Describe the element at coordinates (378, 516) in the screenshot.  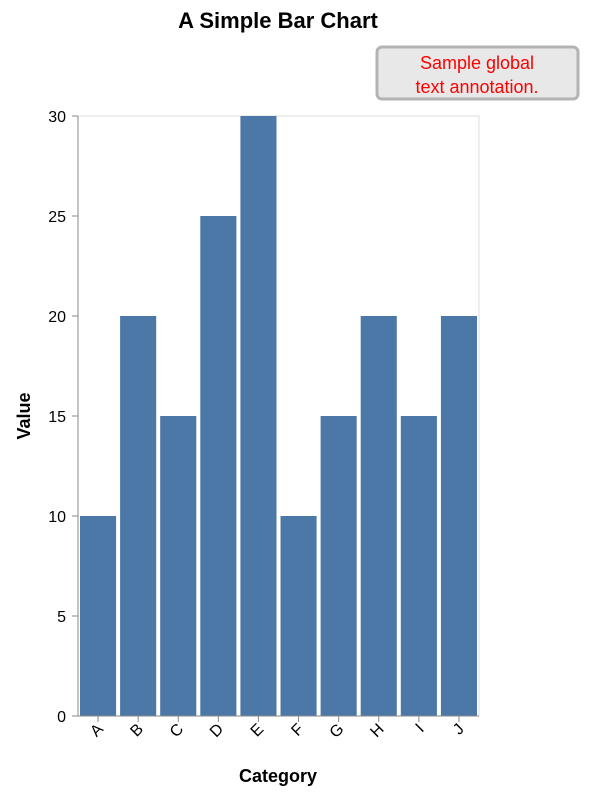
I see `bar-H` at that location.